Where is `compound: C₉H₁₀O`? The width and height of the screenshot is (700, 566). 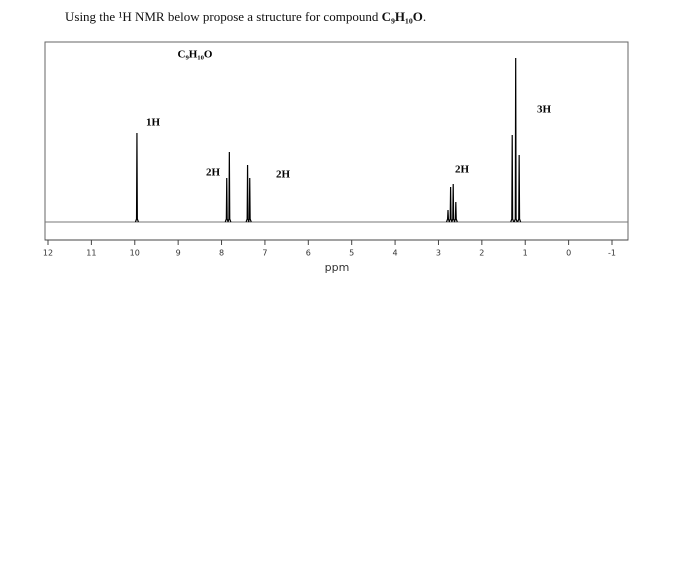 compound: C₉H₁₀O is located at coordinates (402, 16).